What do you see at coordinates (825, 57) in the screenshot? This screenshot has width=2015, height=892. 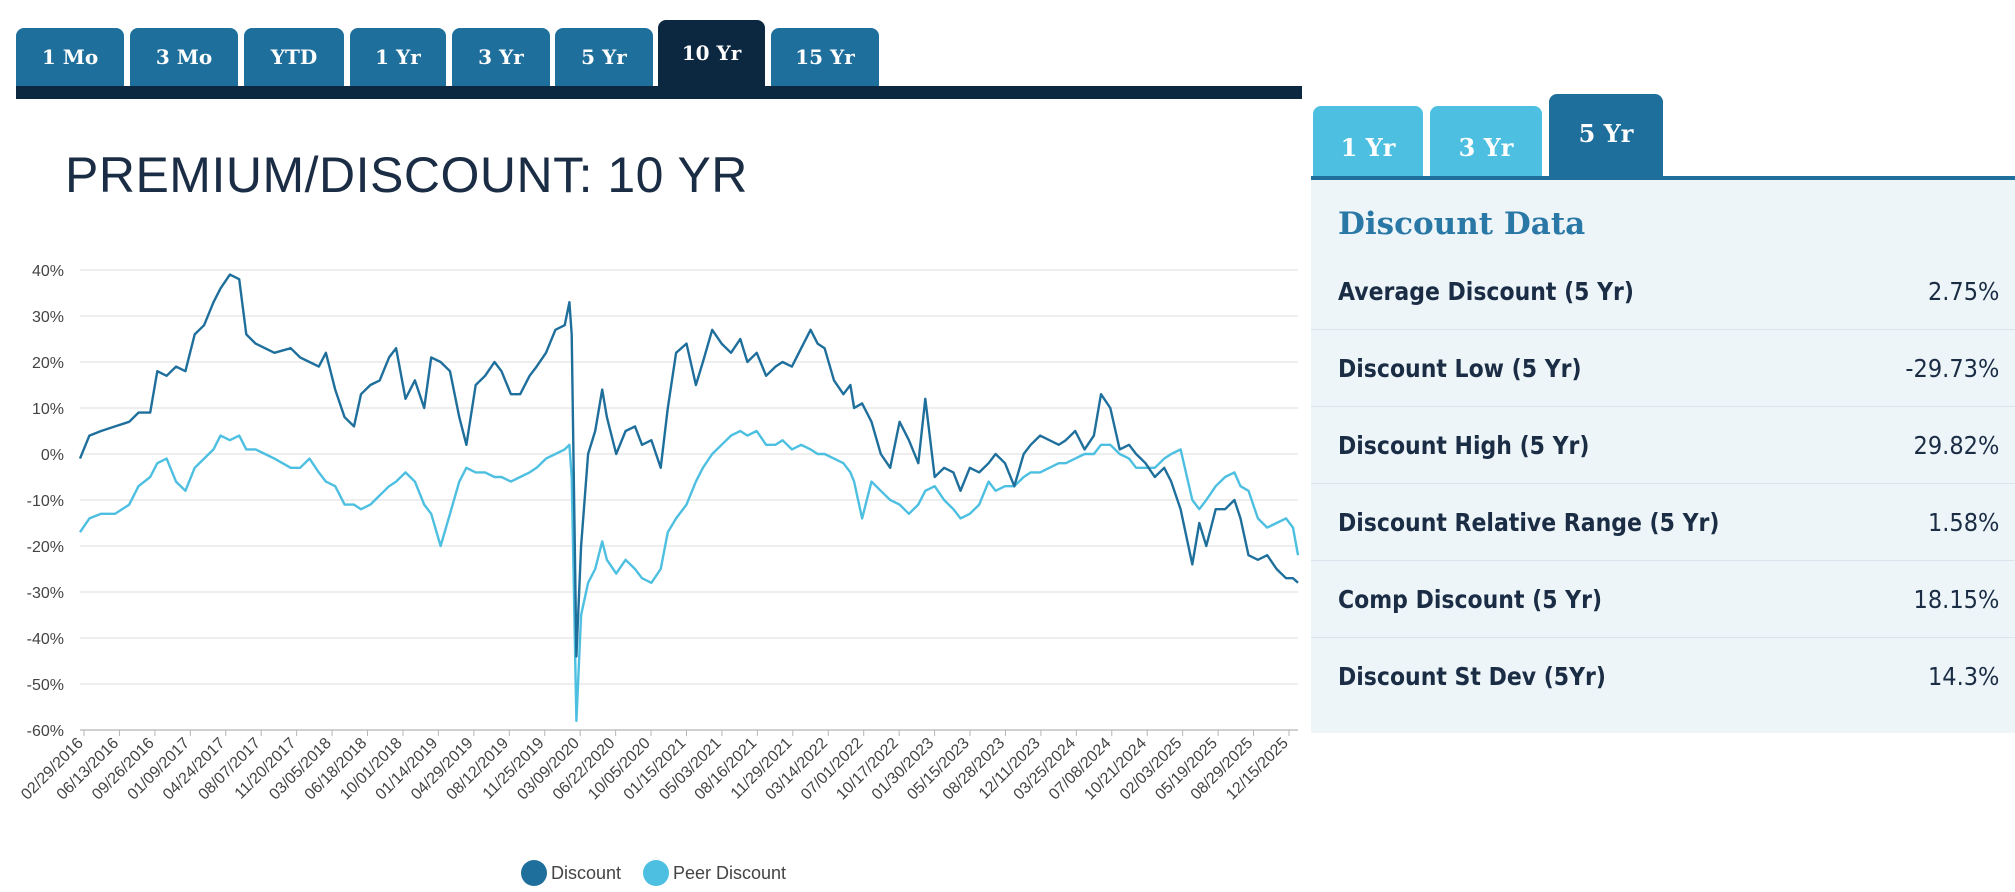 I see `tab-15-year: 15 Yr` at bounding box center [825, 57].